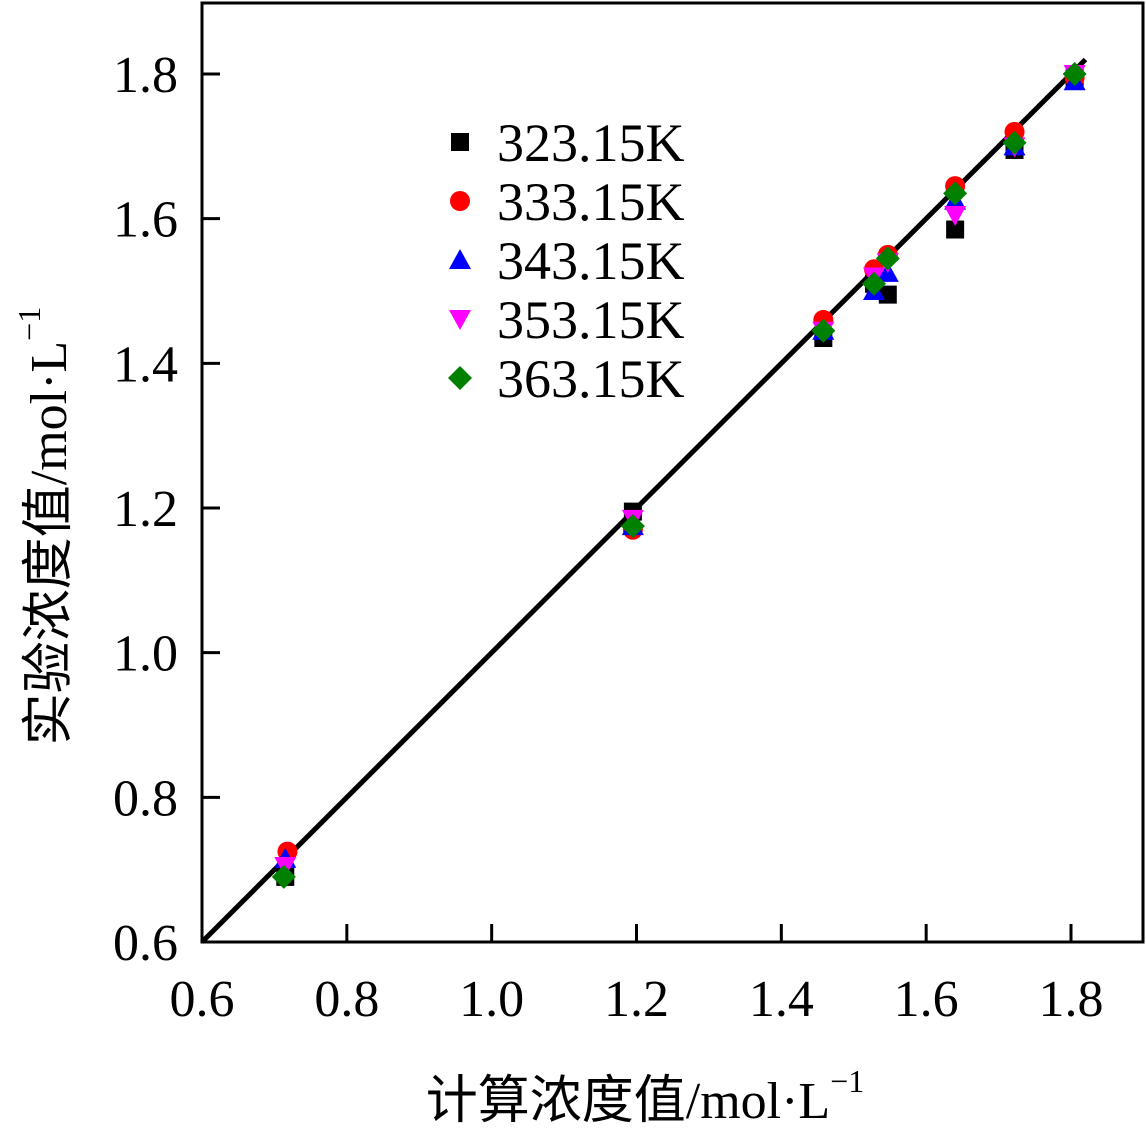  Describe the element at coordinates (591, 261) in the screenshot. I see `legend-label: 343.15K` at that location.